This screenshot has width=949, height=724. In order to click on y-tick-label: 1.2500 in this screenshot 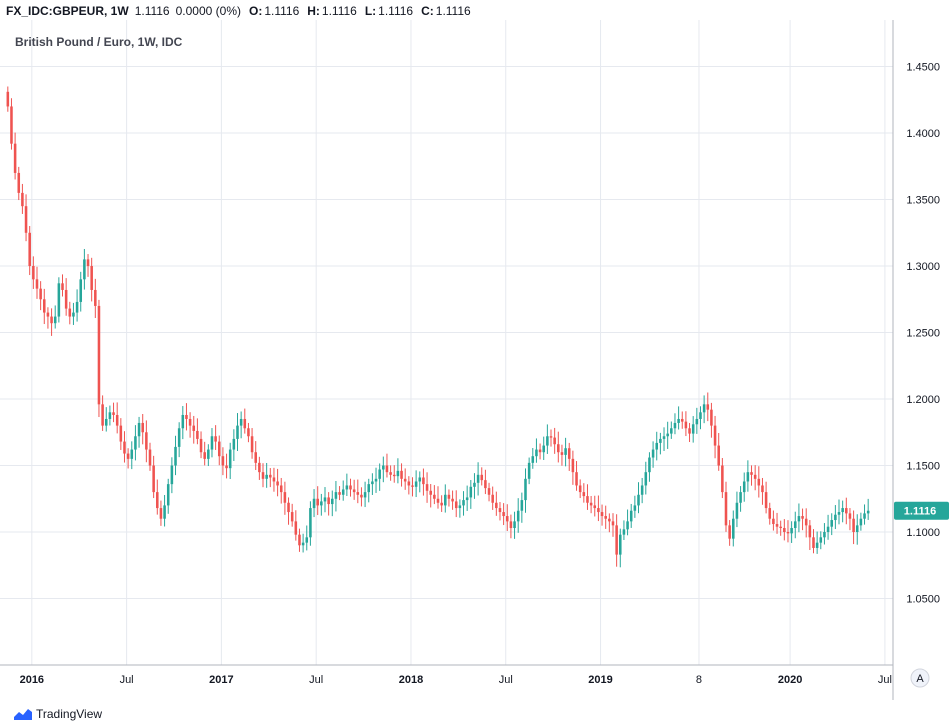, I will do `click(923, 334)`.